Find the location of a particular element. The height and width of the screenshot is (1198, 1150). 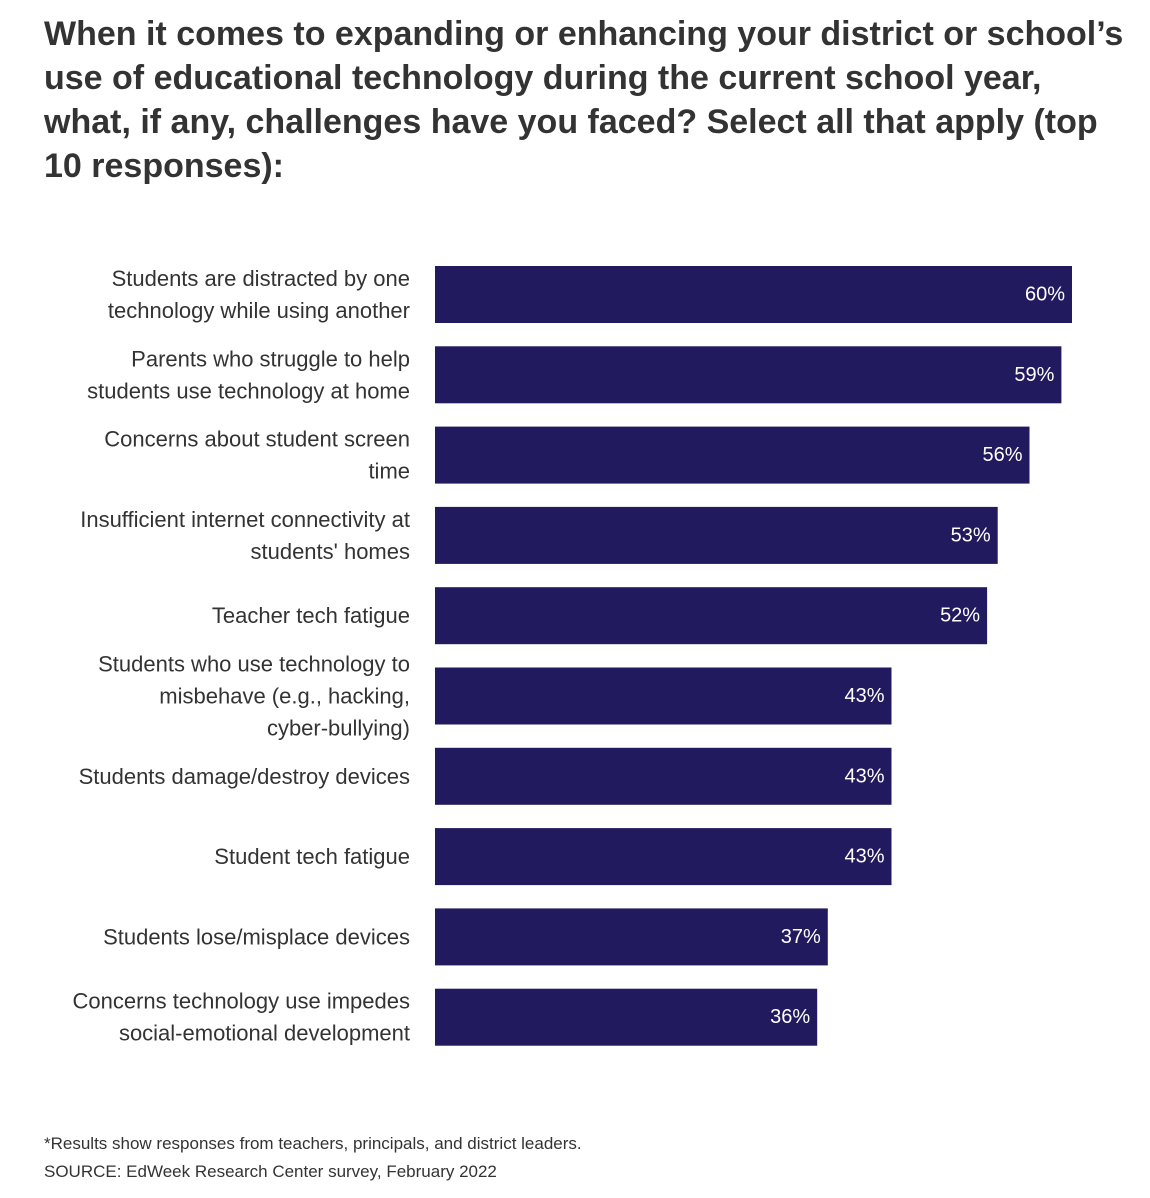

category-label-line: Student tech fatigue is located at coordinates (312, 856).